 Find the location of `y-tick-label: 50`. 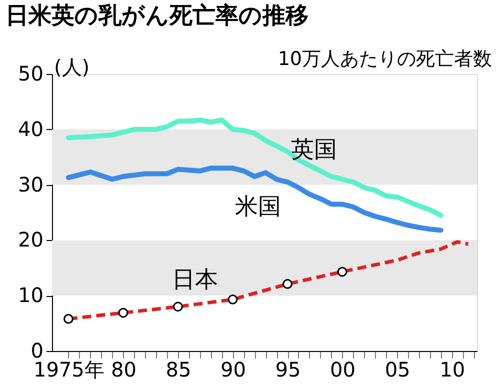

y-tick-label: 50 is located at coordinates (31, 74).